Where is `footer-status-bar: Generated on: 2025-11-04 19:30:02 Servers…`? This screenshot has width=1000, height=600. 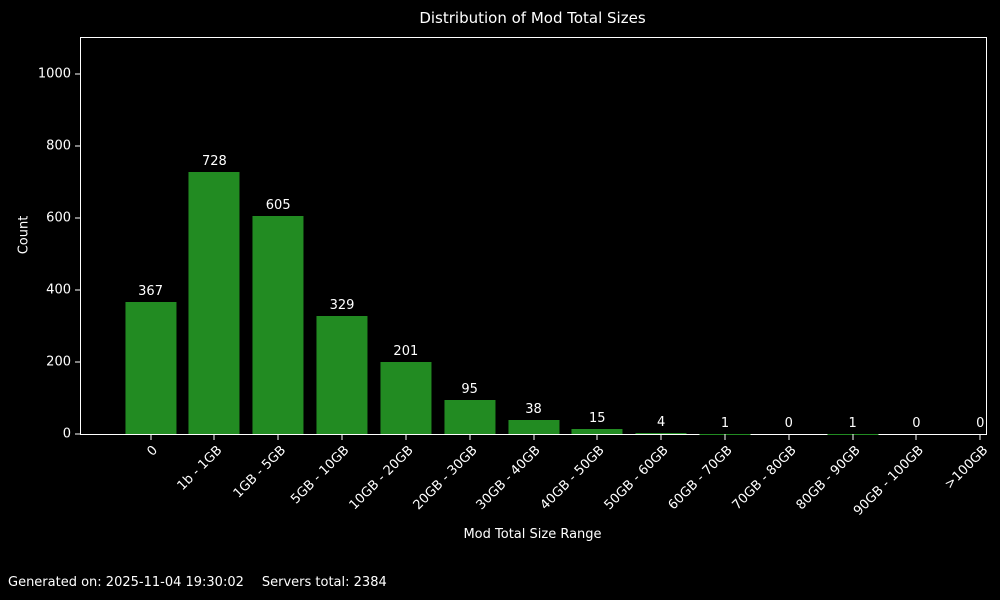
footer-status-bar: Generated on: 2025-11-04 19:30:02 Servers… is located at coordinates (197, 582).